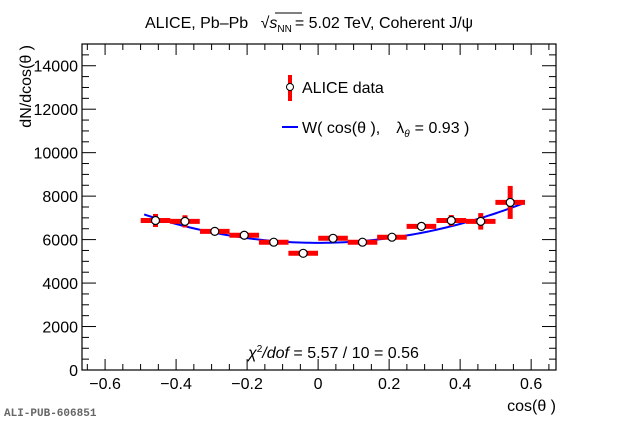 The image size is (620, 423). I want to click on legend-fit-label: W( cos(θ ), λθ = 0.93 ), so click(385, 130).